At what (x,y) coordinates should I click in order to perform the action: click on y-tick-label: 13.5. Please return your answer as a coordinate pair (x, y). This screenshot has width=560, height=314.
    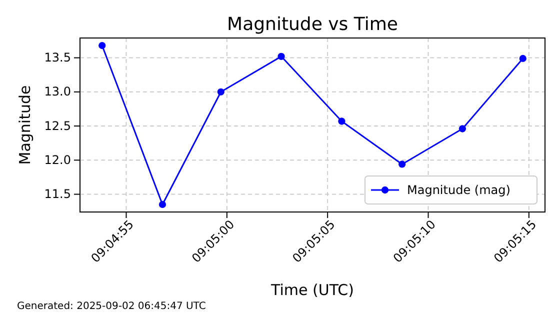
    Looking at the image, I should click on (57, 57).